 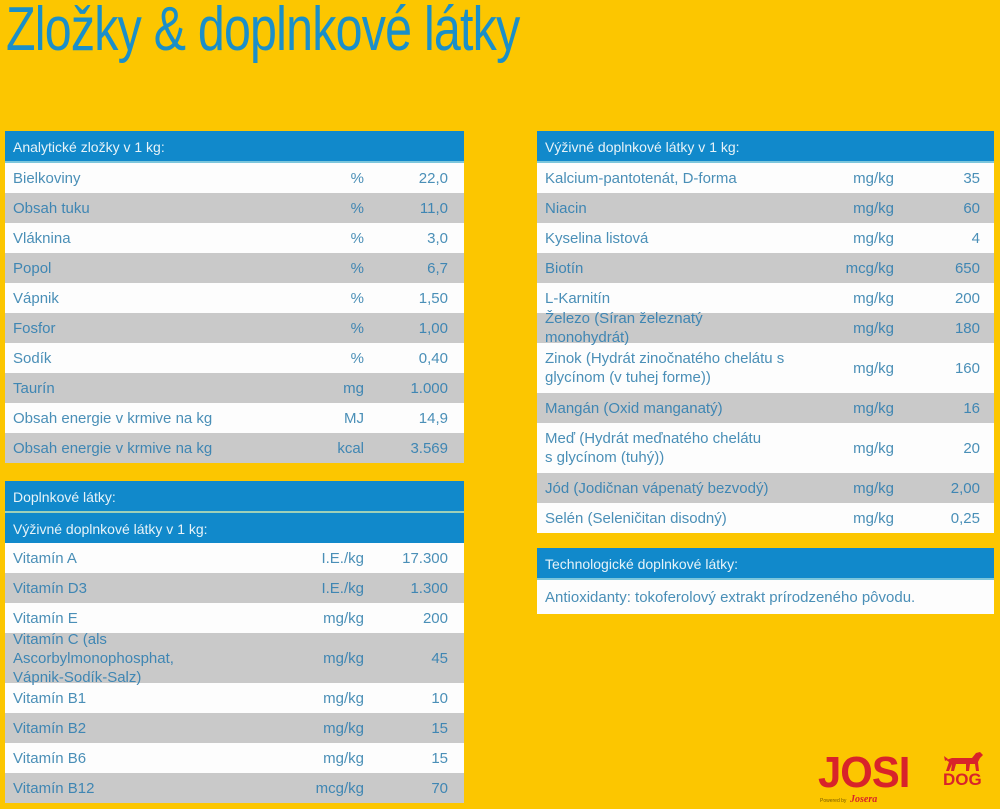 What do you see at coordinates (439, 728) in the screenshot?
I see `row-value: 15` at bounding box center [439, 728].